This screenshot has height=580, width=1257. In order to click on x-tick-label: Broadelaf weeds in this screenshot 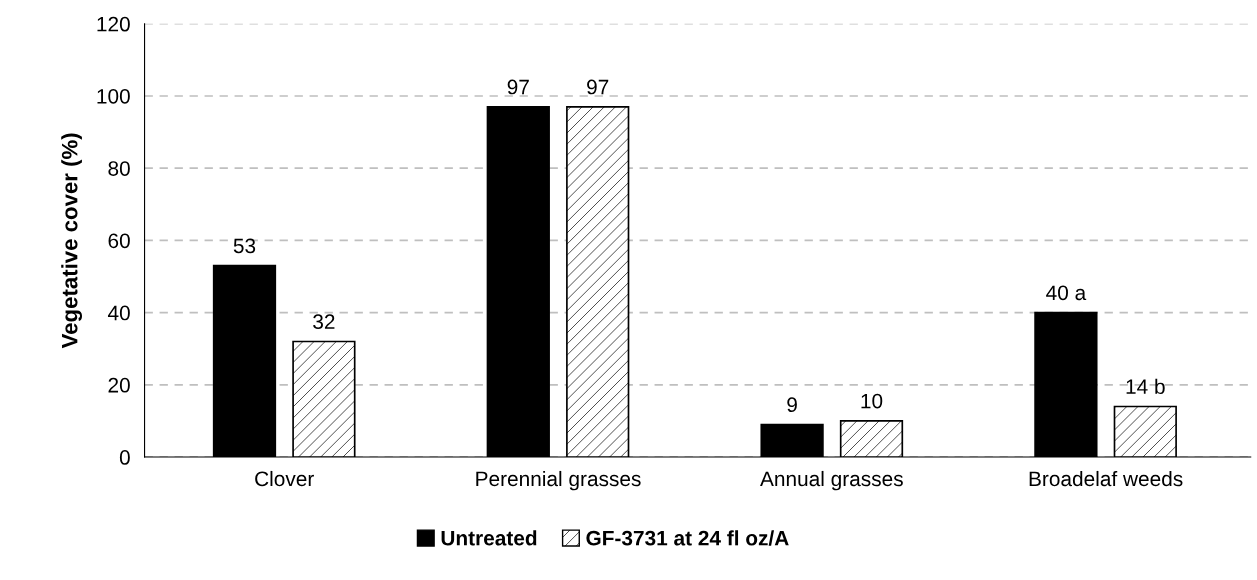, I will do `click(1106, 478)`.